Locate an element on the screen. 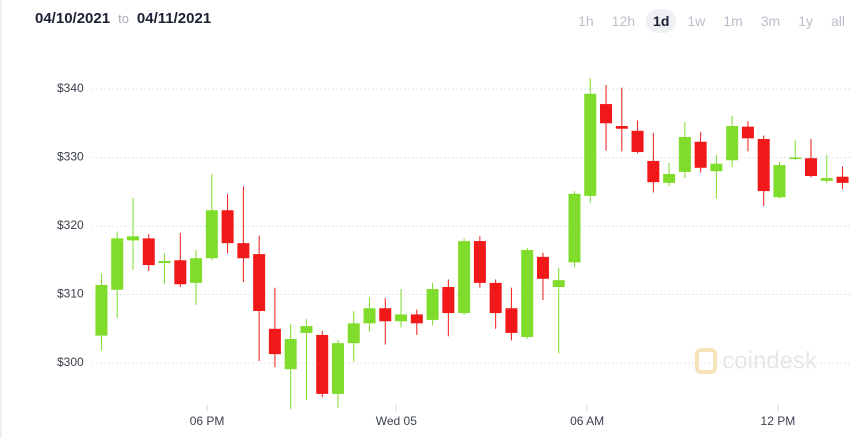 This screenshot has height=438, width=862. range-separator: to is located at coordinates (123, 18).